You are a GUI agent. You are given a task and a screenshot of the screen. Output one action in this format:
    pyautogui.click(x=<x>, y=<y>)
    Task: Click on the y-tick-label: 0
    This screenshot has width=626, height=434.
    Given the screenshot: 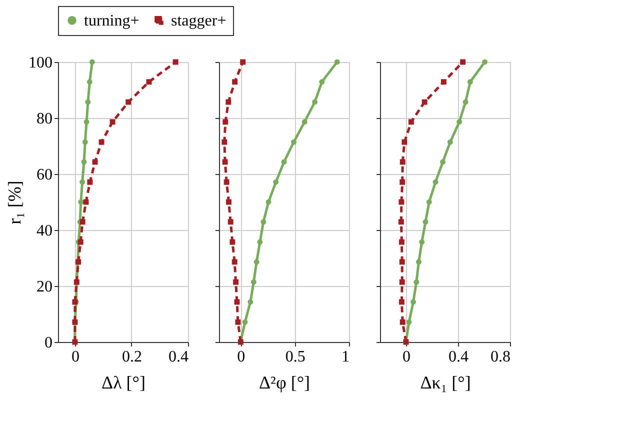 What is the action you would take?
    pyautogui.click(x=48, y=343)
    